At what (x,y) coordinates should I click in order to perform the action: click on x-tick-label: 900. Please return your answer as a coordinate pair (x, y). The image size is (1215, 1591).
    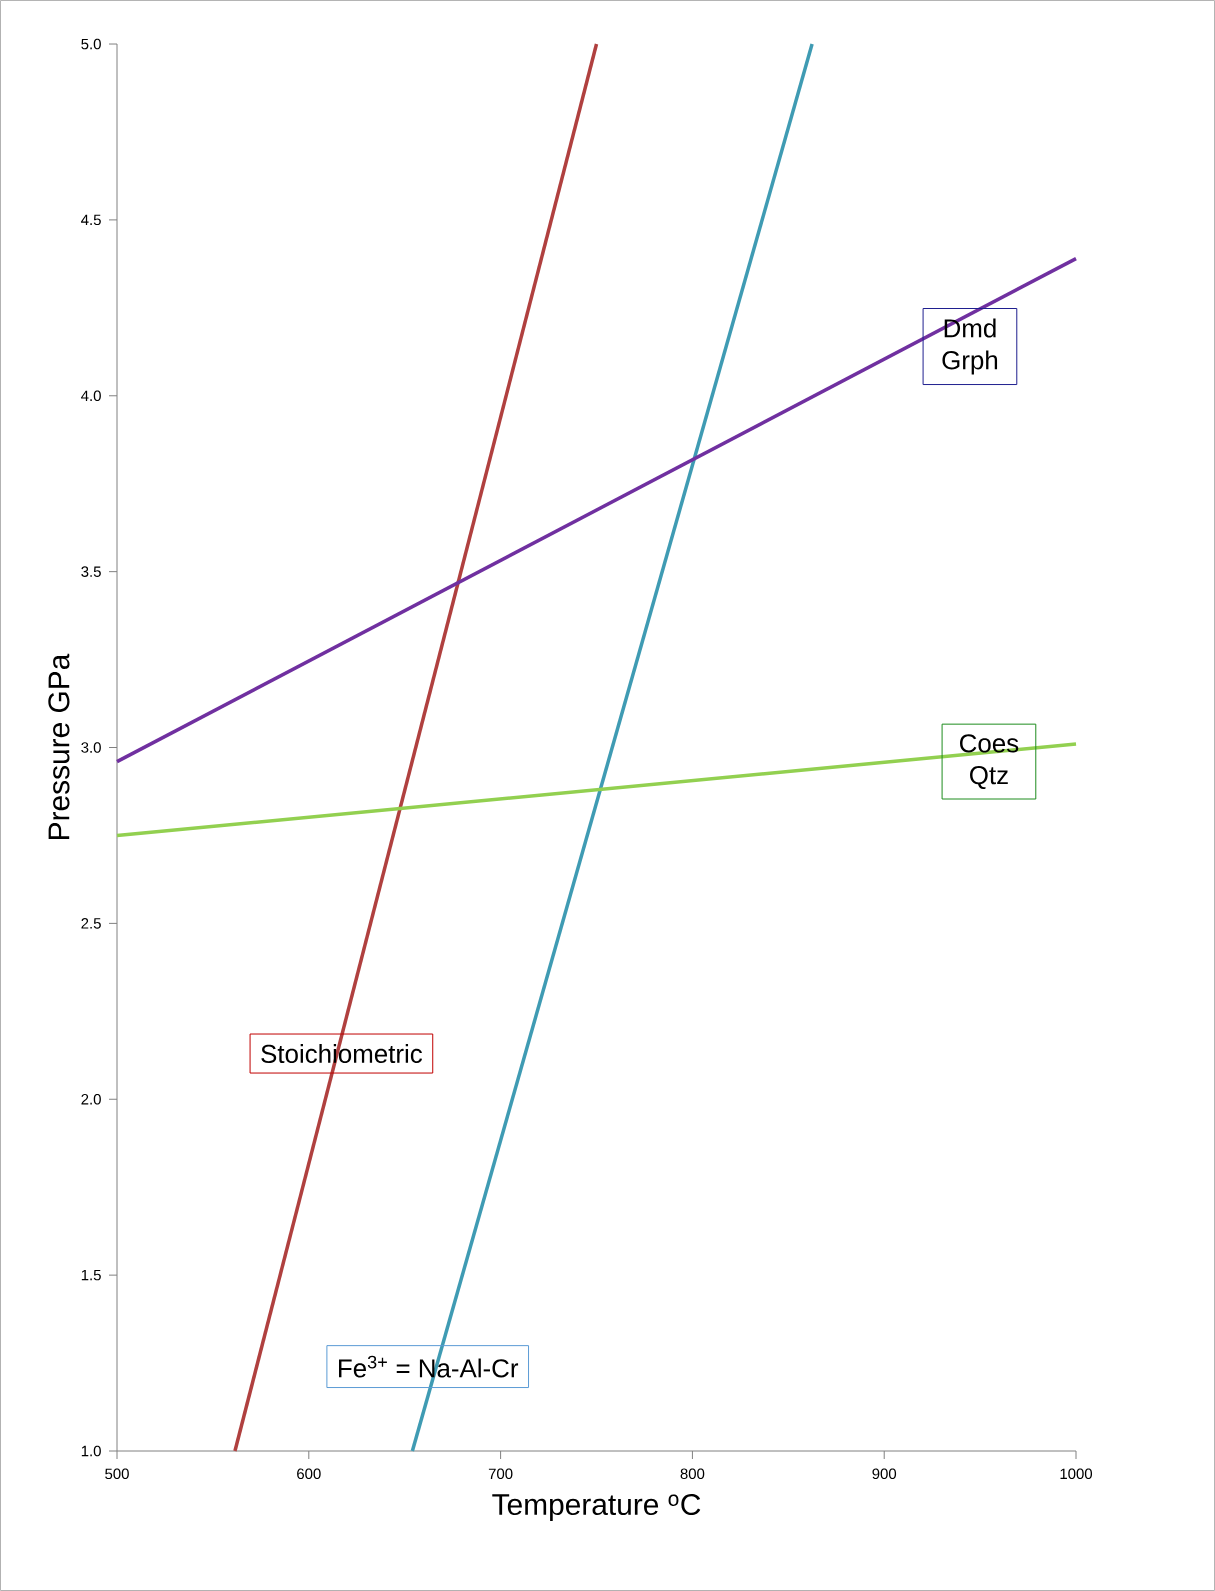
    Looking at the image, I should click on (884, 1474).